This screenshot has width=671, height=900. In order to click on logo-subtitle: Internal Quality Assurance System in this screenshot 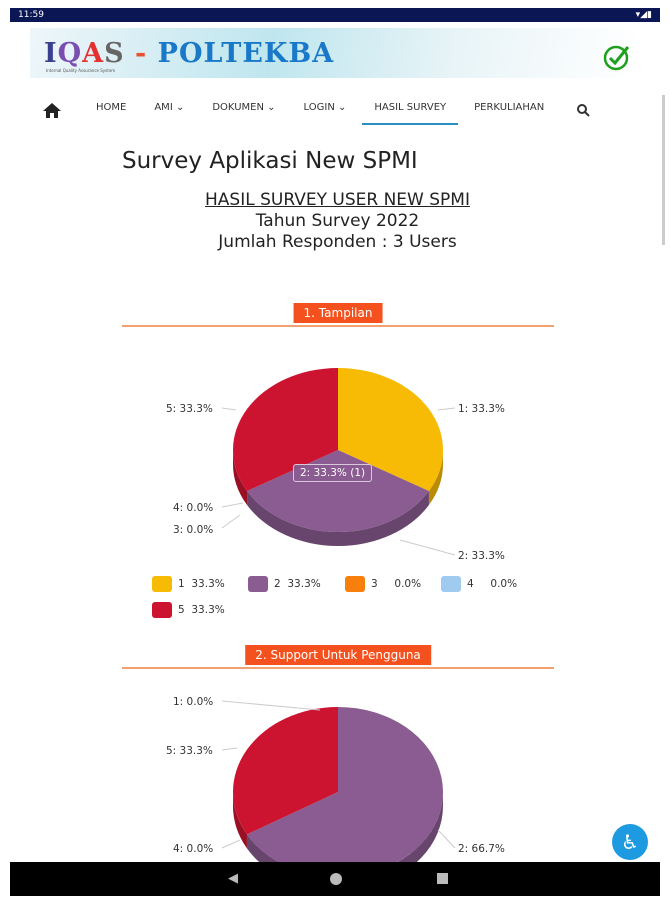, I will do `click(81, 70)`.